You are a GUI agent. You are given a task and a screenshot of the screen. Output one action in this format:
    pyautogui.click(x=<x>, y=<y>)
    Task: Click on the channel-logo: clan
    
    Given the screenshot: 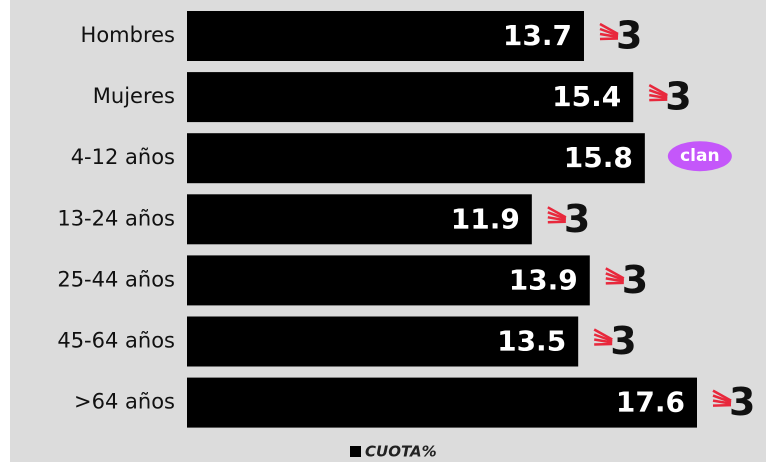 What is the action you would take?
    pyautogui.click(x=699, y=156)
    